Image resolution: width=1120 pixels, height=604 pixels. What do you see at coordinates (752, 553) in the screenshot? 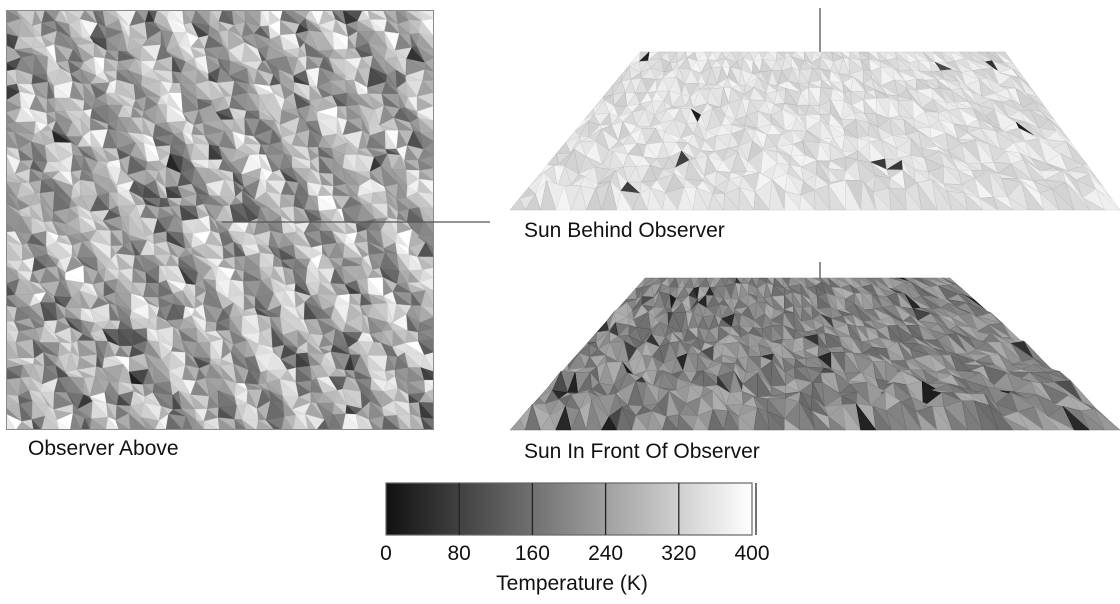
I see `colorbar-tick-label: 400` at bounding box center [752, 553].